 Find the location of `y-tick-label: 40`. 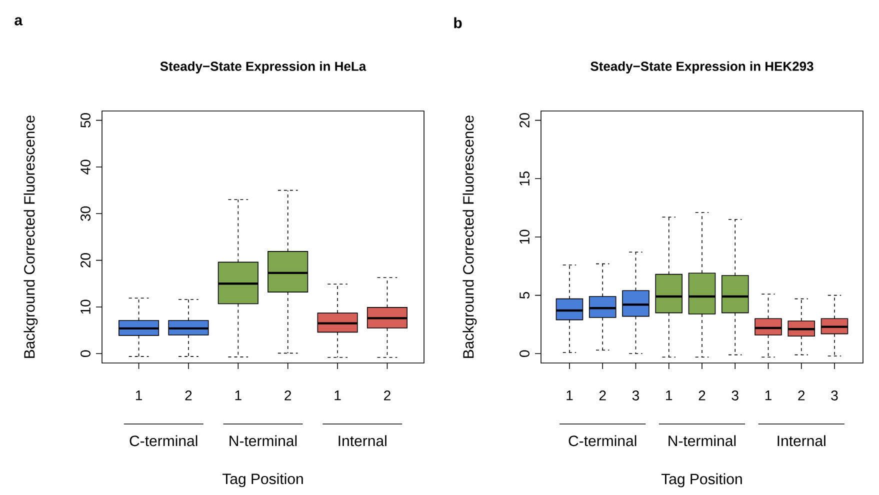

y-tick-label: 40 is located at coordinates (85, 167).